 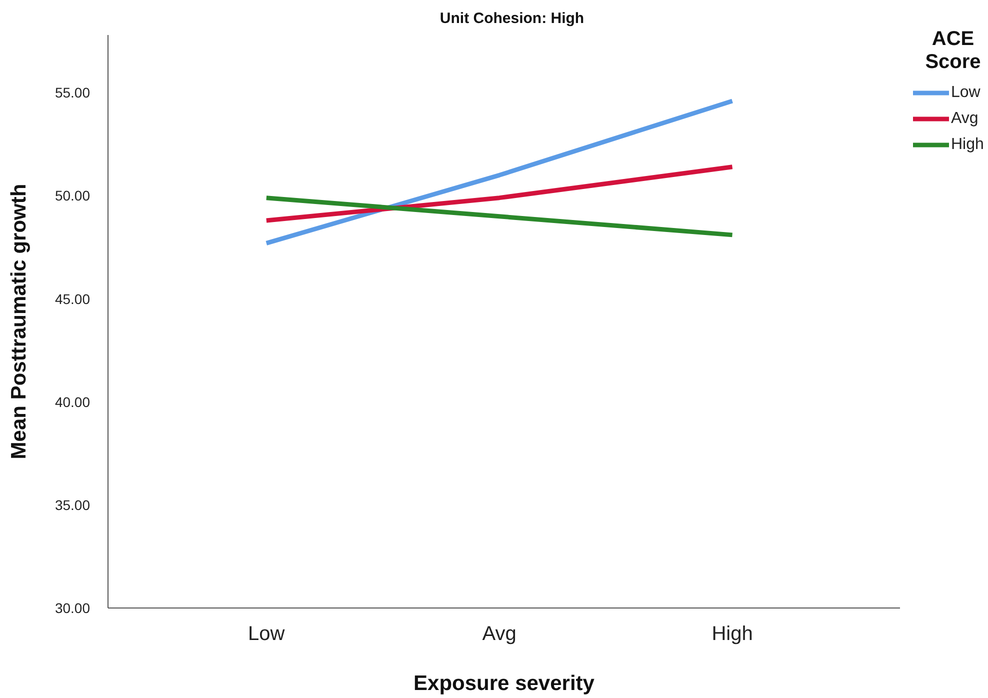 I want to click on y-tick-label: 35.00, so click(x=72, y=504).